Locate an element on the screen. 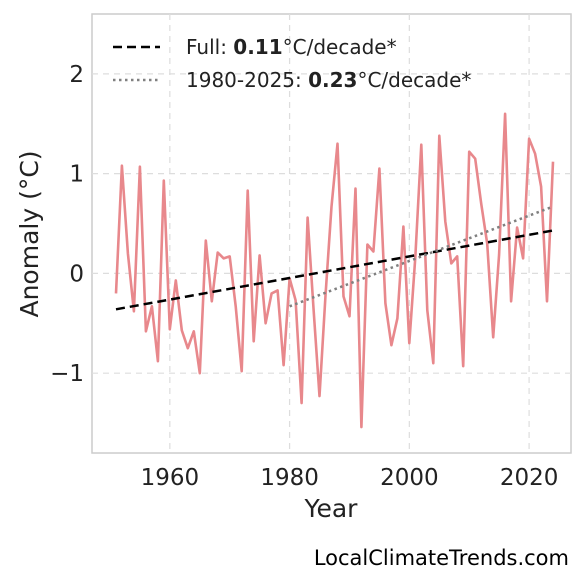 The height and width of the screenshot is (580, 585). x-tick-label: 1960 is located at coordinates (170, 478).